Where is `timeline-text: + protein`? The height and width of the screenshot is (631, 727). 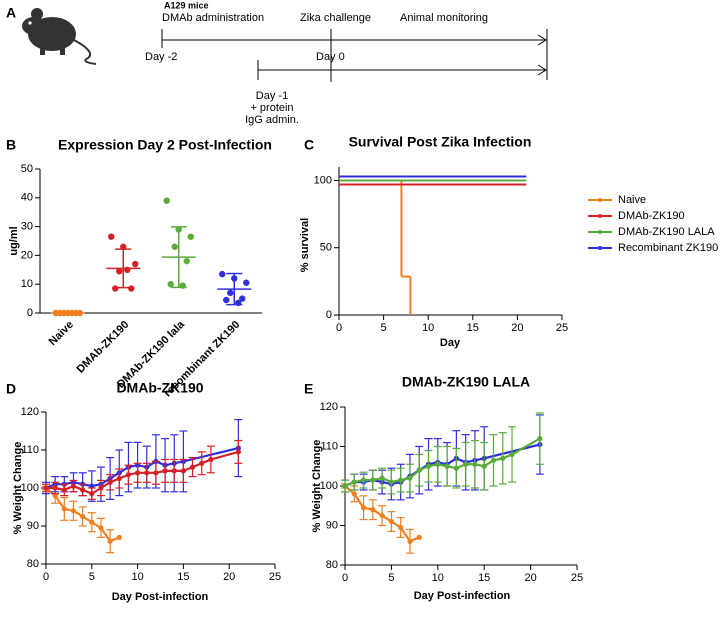
timeline-text: + protein is located at coordinates (271, 108).